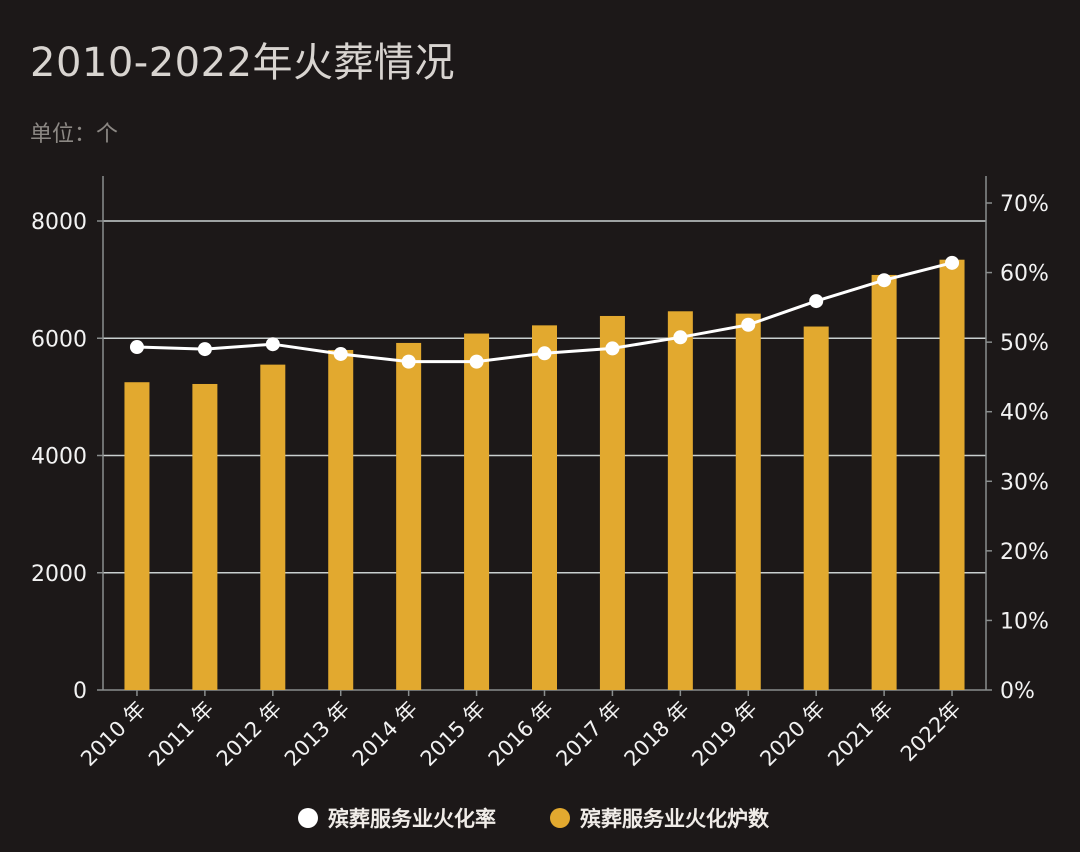  I want to click on unit-label: 单位：个, so click(74, 134).